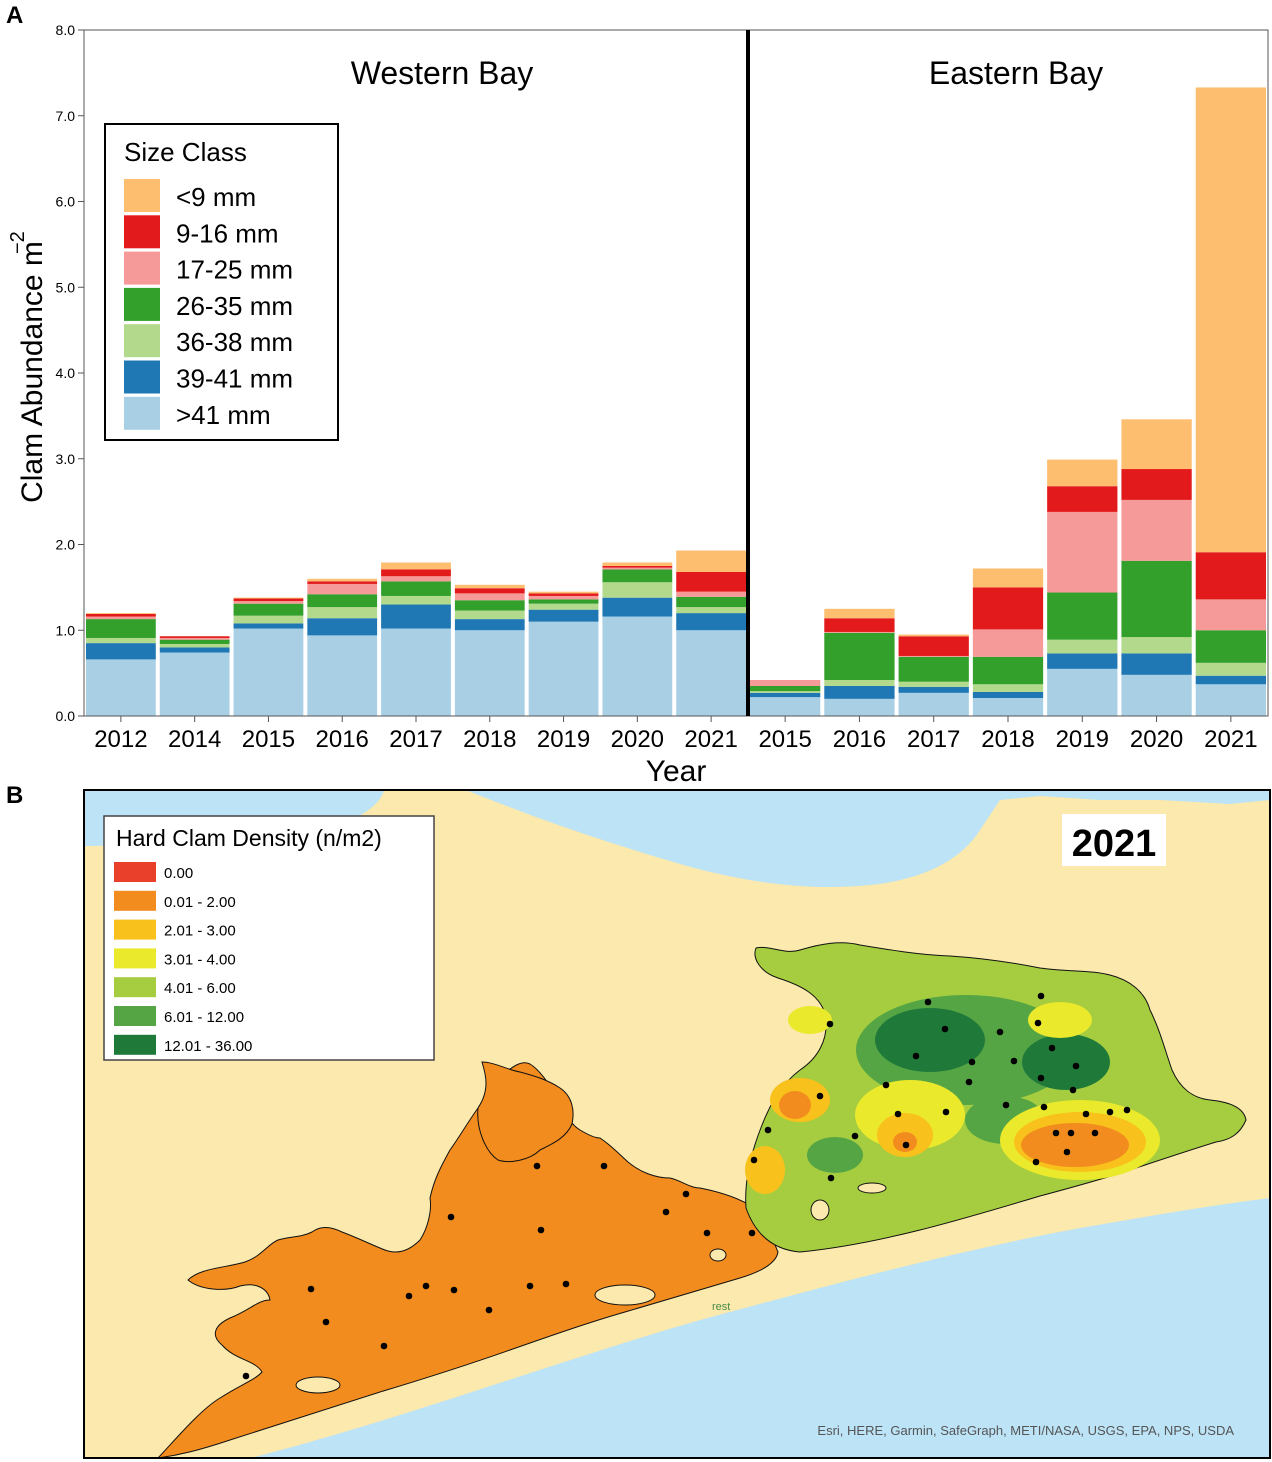  What do you see at coordinates (525, 1112) in the screenshot?
I see `western-bay-lobe` at bounding box center [525, 1112].